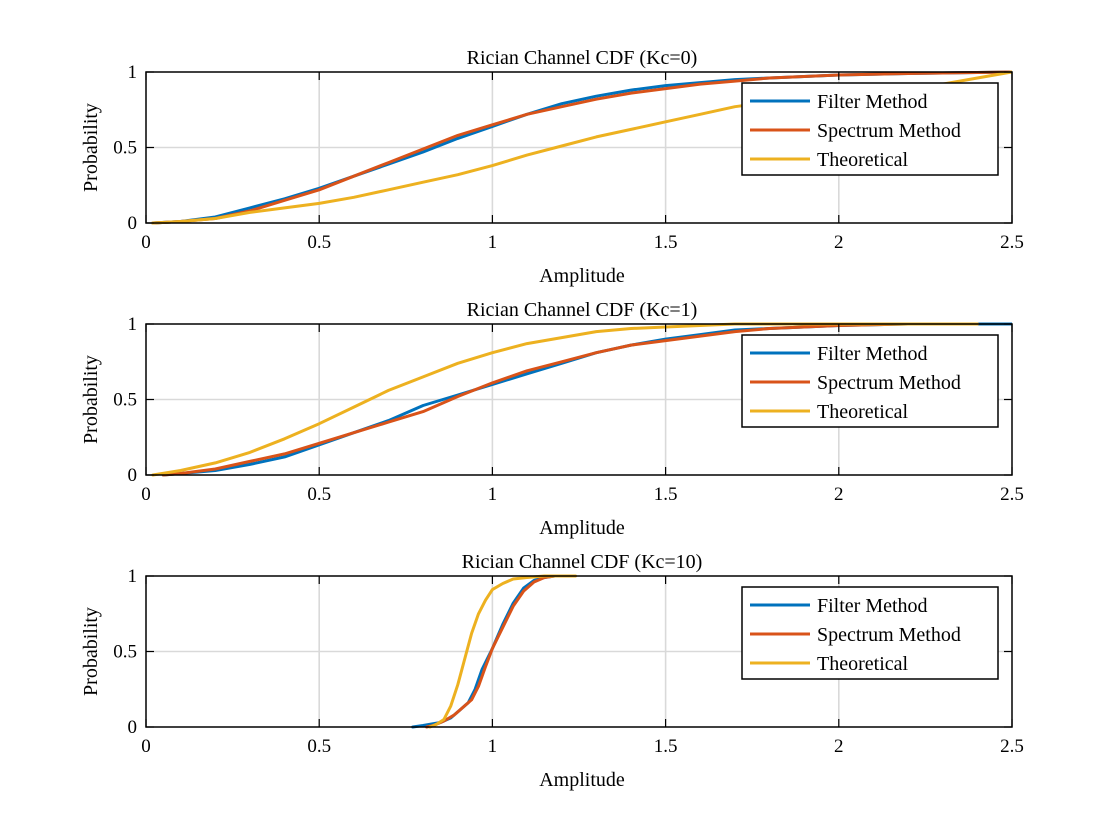 This screenshot has width=1120, height=840. What do you see at coordinates (582, 562) in the screenshot?
I see `chart-title: Rician Channel CDF (Kc=10)` at bounding box center [582, 562].